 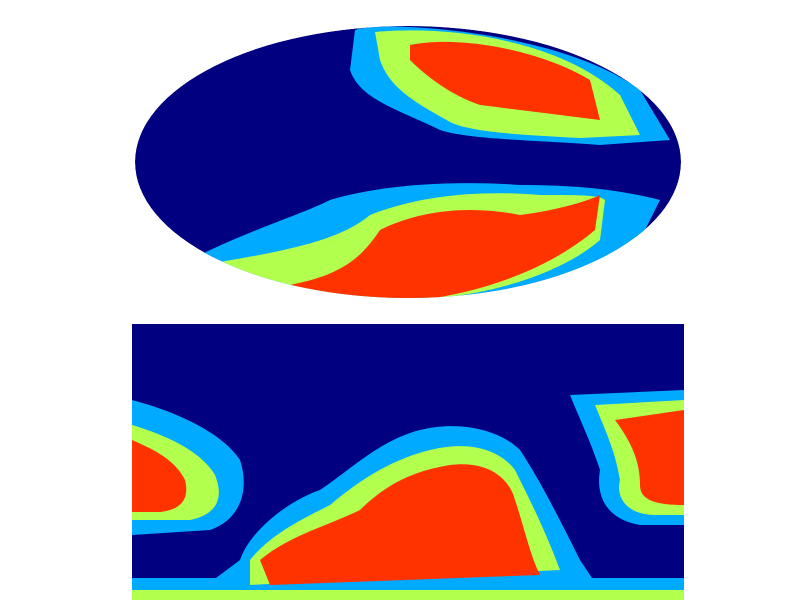 I want to click on region-mid, so click(x=408, y=595).